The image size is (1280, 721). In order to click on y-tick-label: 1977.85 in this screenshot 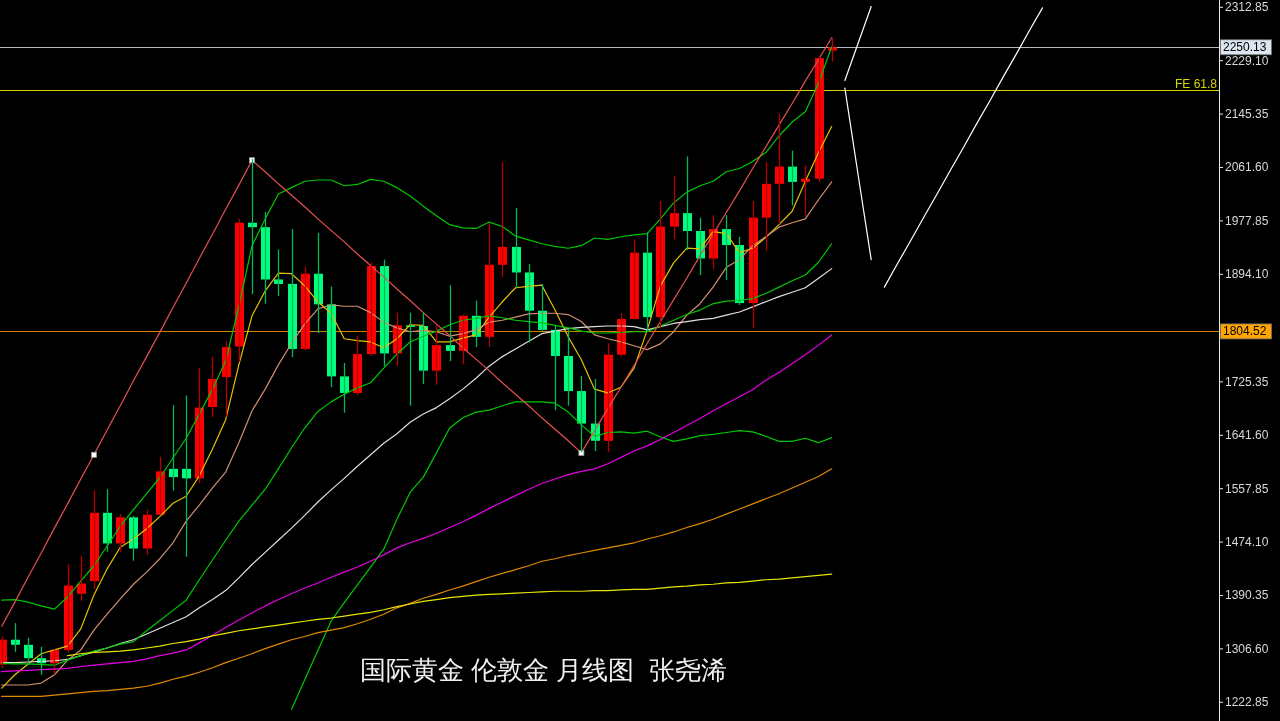, I will do `click(1247, 220)`.